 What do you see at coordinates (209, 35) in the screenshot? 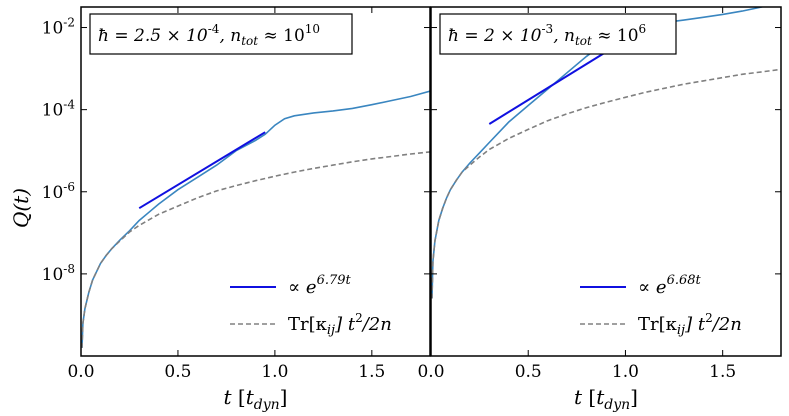
I see `annotation-text: ħ = 2.5 × 10-4, ntot ≈ 1010` at bounding box center [209, 35].